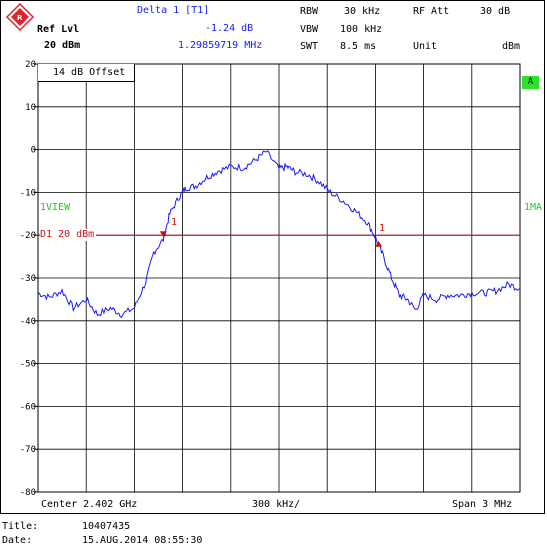  Describe the element at coordinates (28, 322) in the screenshot. I see `y-tick-label: -40` at that location.